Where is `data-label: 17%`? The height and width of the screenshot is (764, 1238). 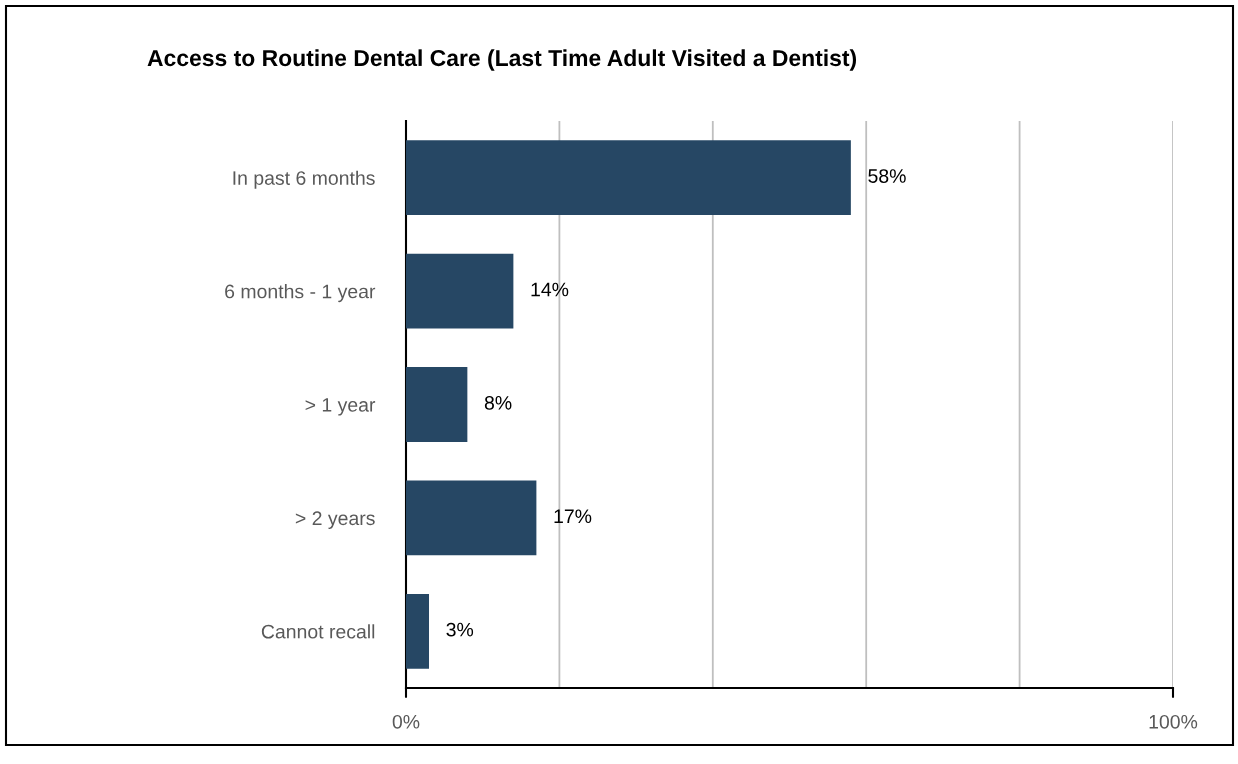
data-label: 17% is located at coordinates (573, 516).